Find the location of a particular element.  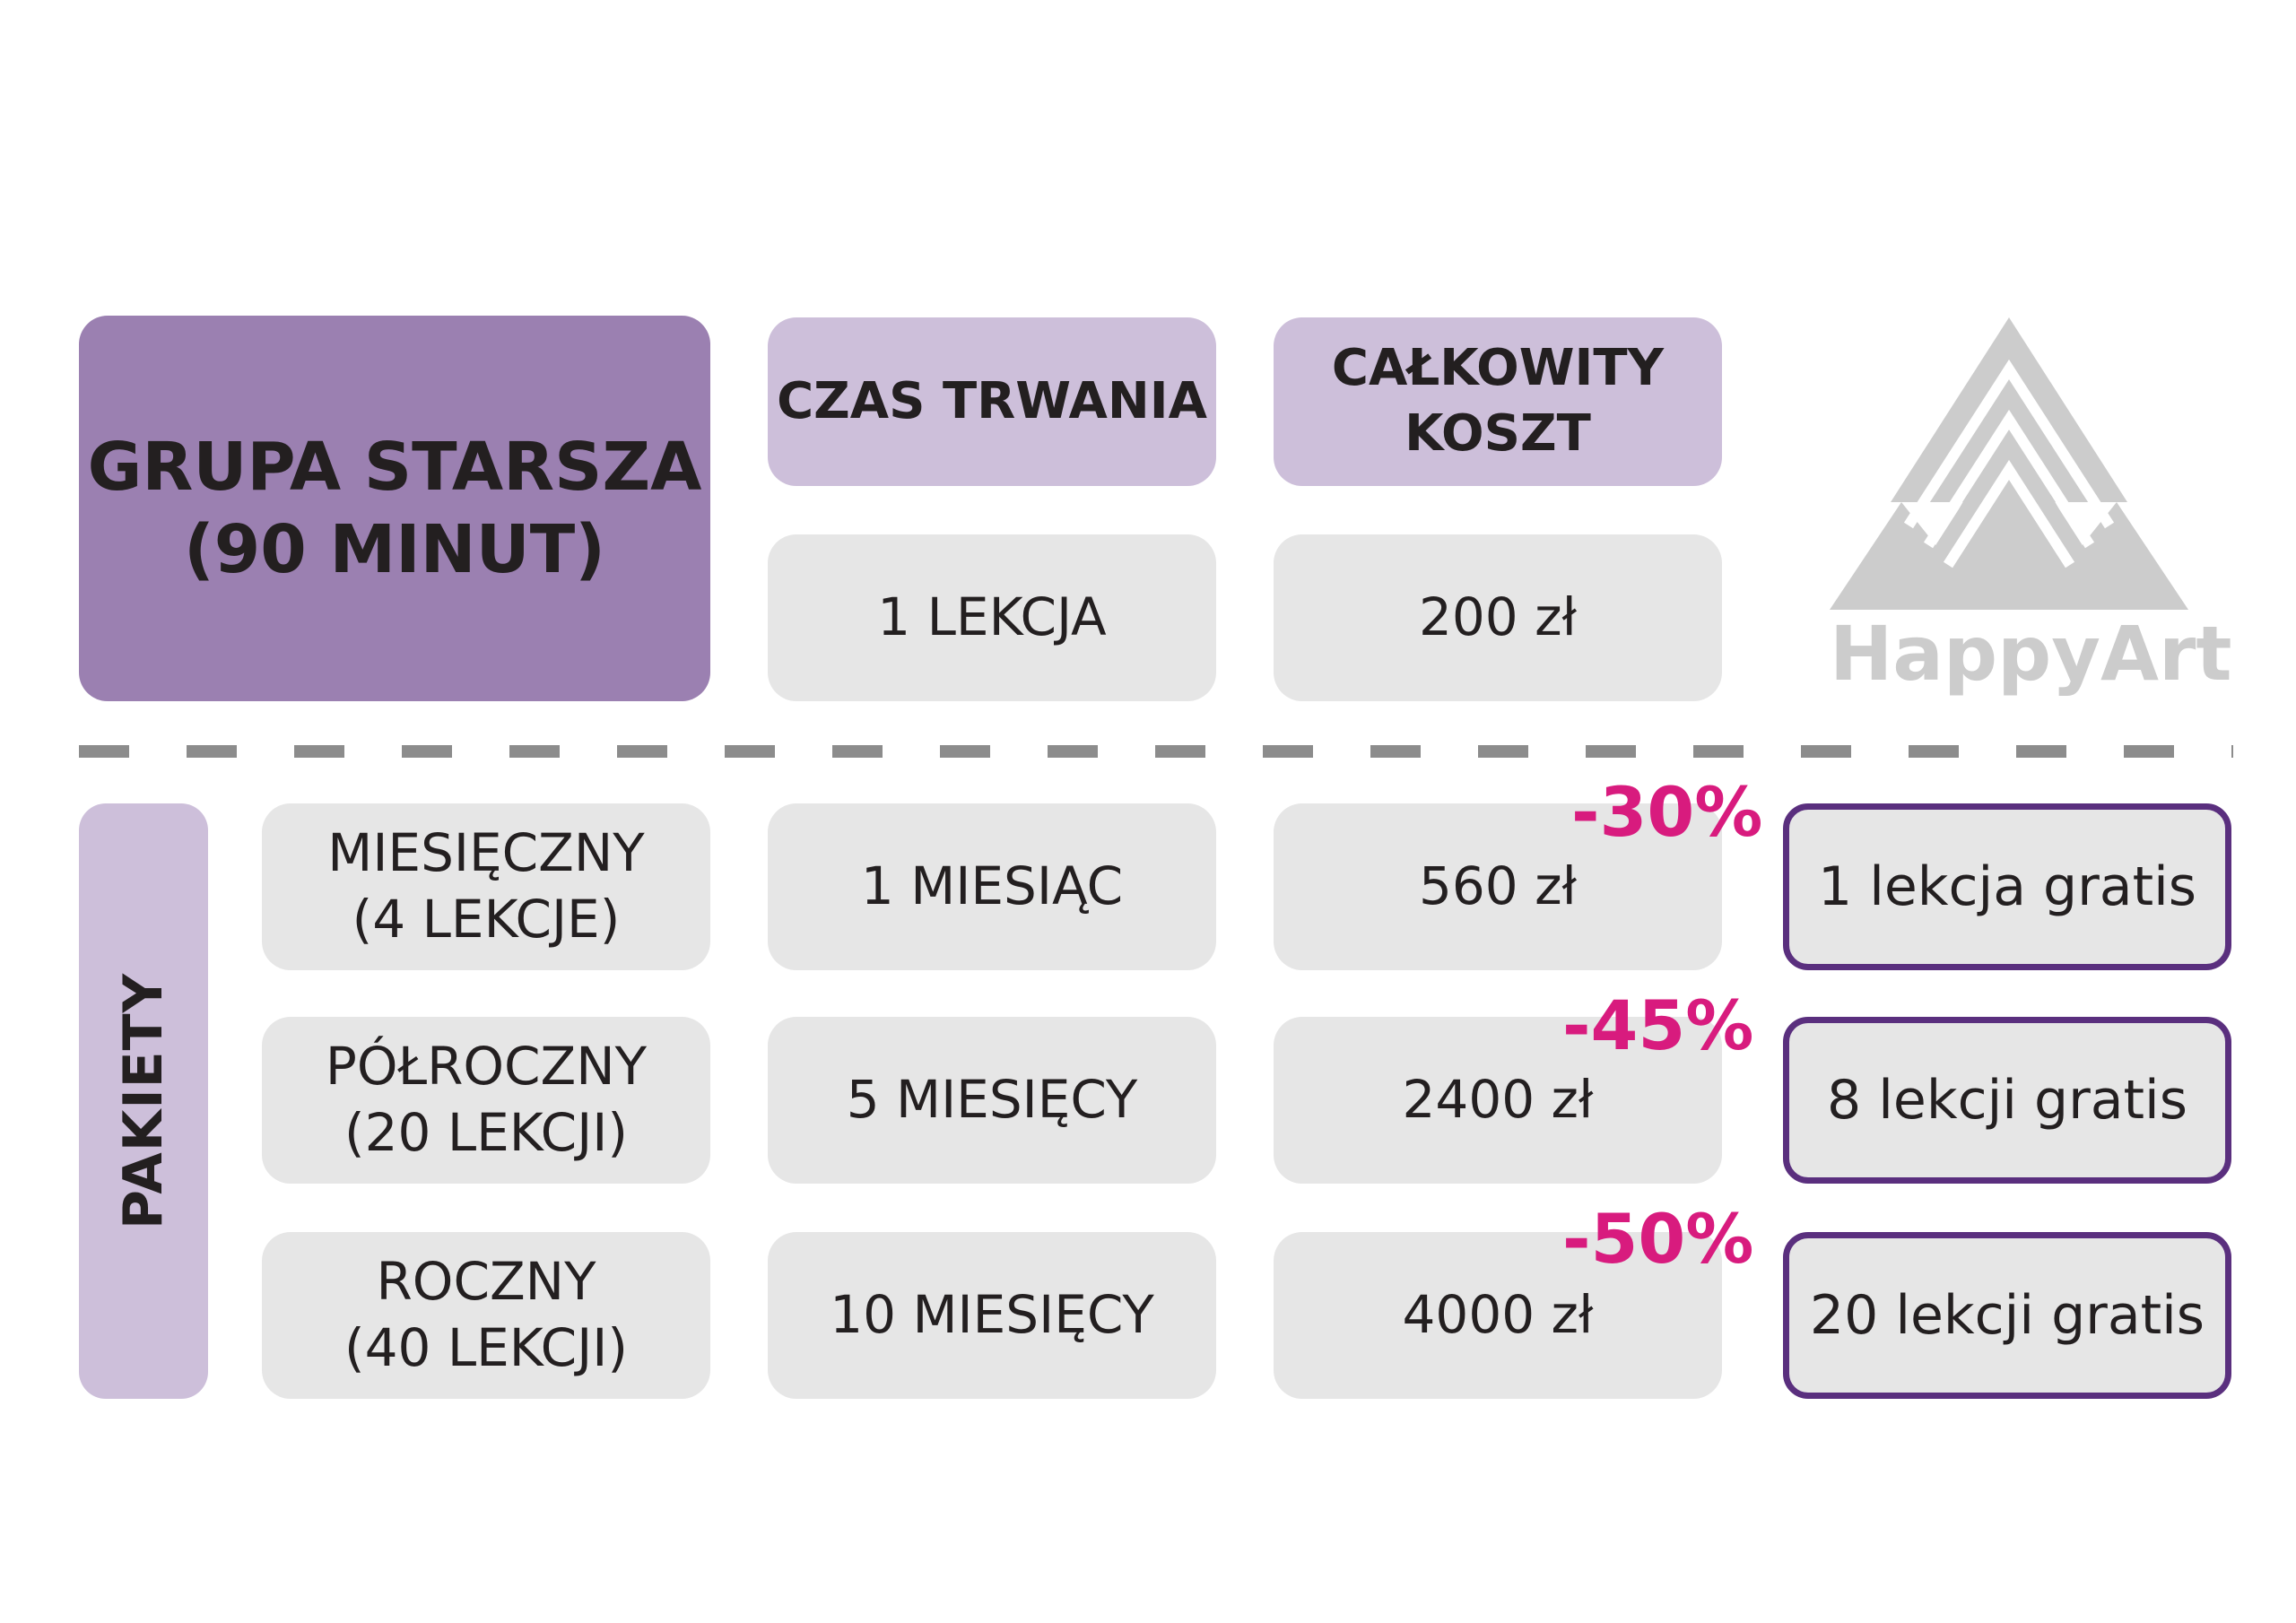

package-duration: 10 MIESIĘCY is located at coordinates (992, 1315).